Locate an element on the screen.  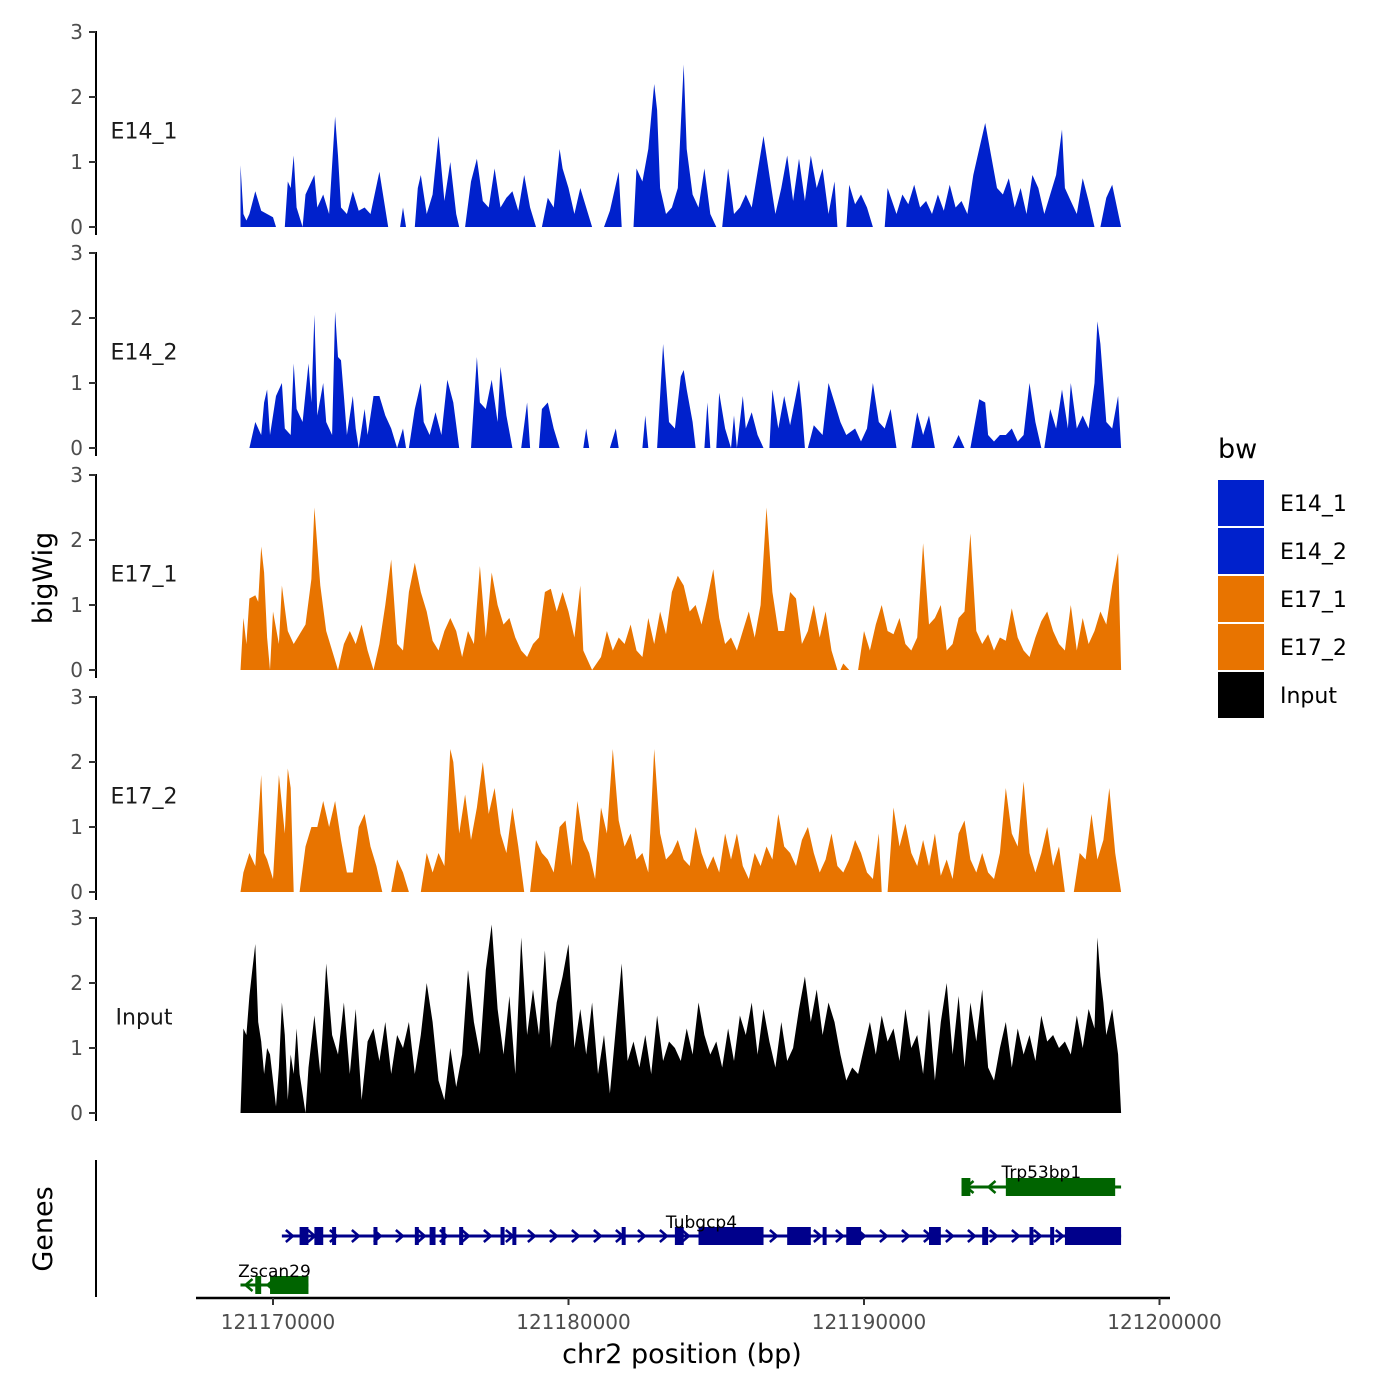
legend-label: E14_1 is located at coordinates (1313, 504).